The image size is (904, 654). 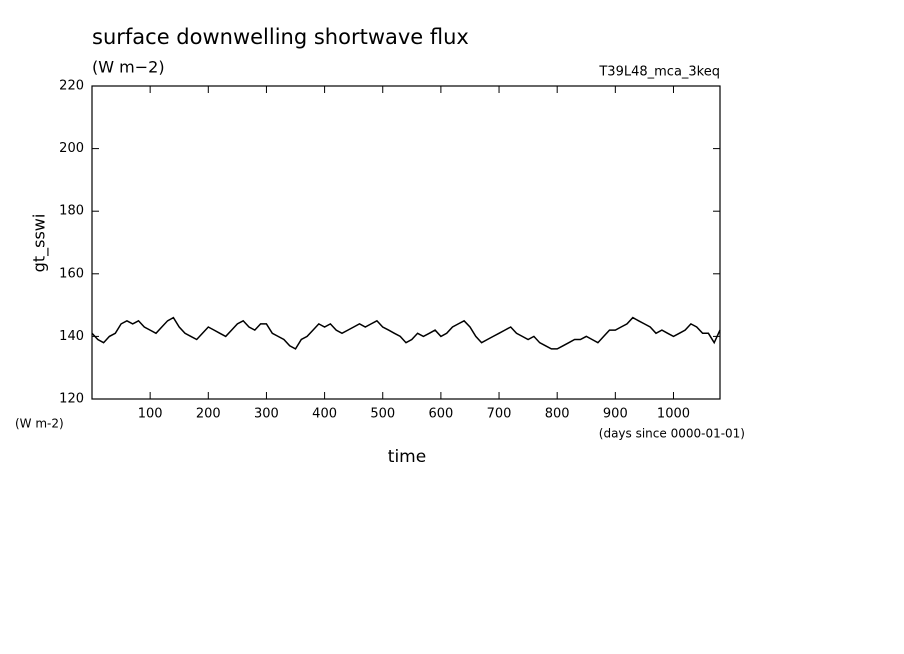 What do you see at coordinates (208, 414) in the screenshot?
I see `x-tick-label: 200` at bounding box center [208, 414].